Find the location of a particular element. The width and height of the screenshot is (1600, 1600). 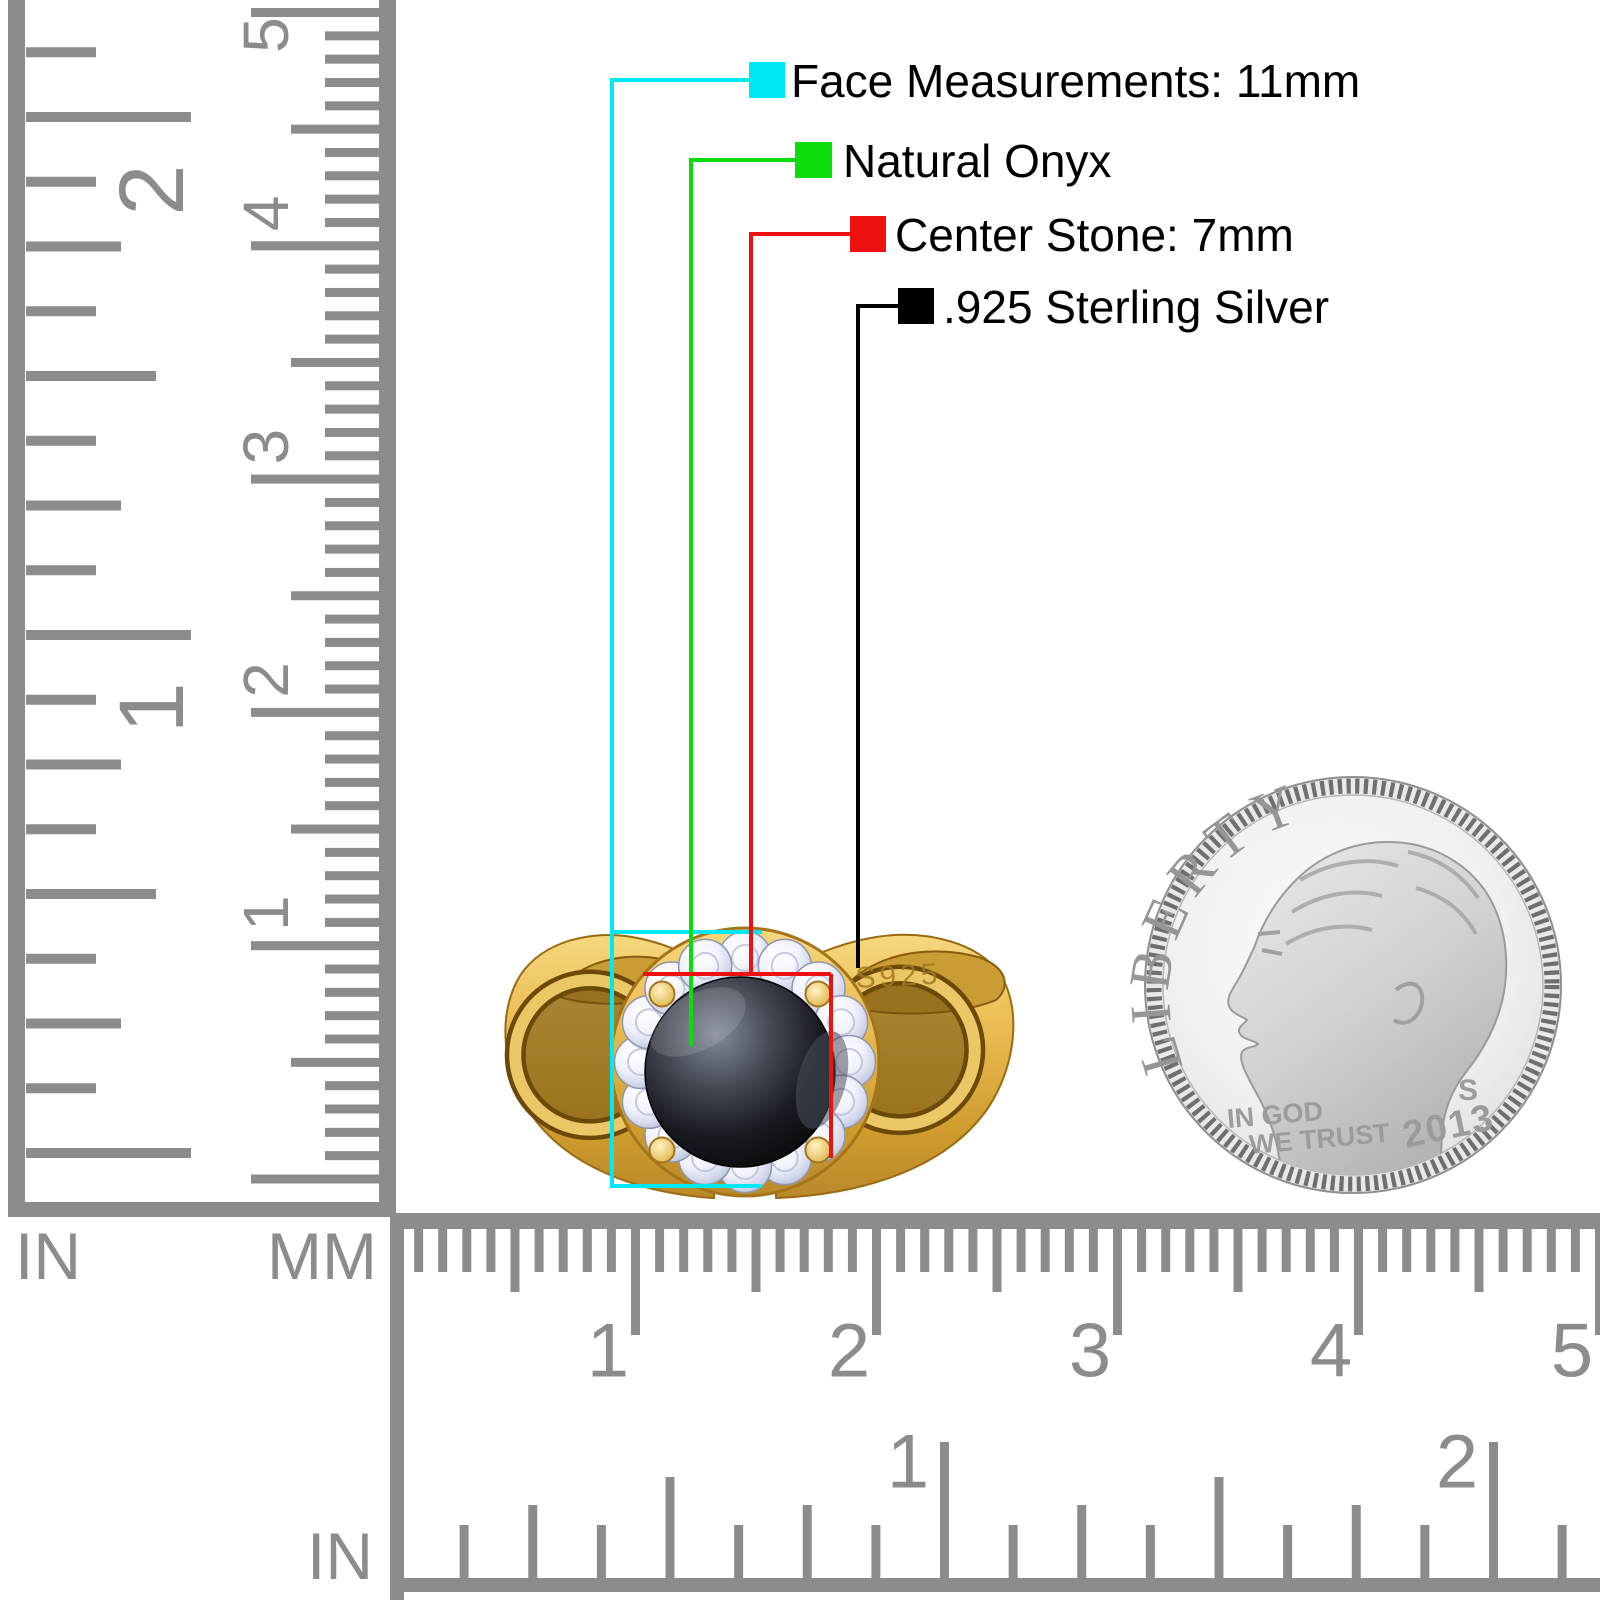

prong-beads is located at coordinates (740, 1072).